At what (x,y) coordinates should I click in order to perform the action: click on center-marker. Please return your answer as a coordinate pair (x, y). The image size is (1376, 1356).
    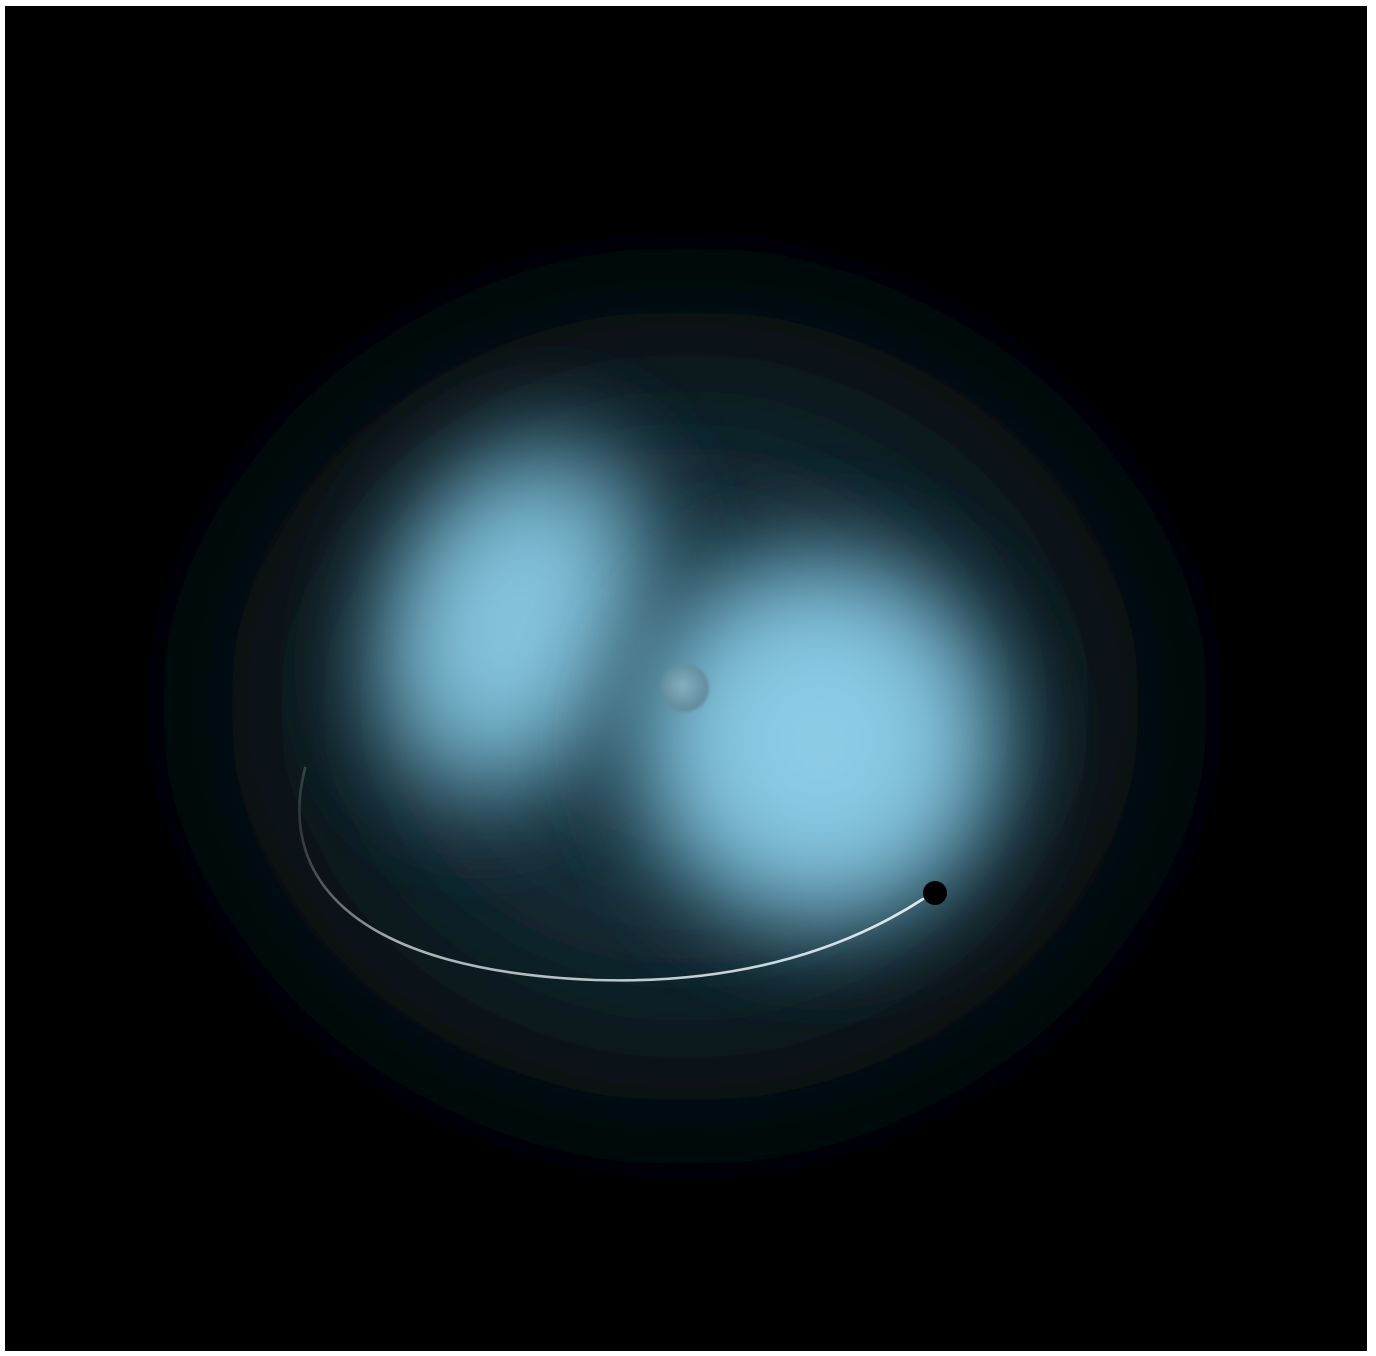
    Looking at the image, I should click on (685, 688).